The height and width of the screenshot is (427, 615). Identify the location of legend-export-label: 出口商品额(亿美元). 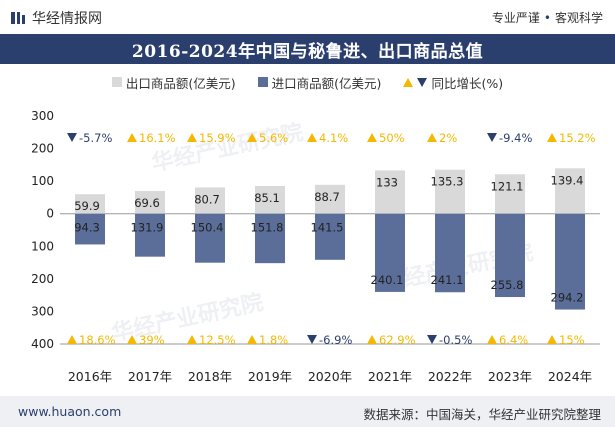
(180, 83).